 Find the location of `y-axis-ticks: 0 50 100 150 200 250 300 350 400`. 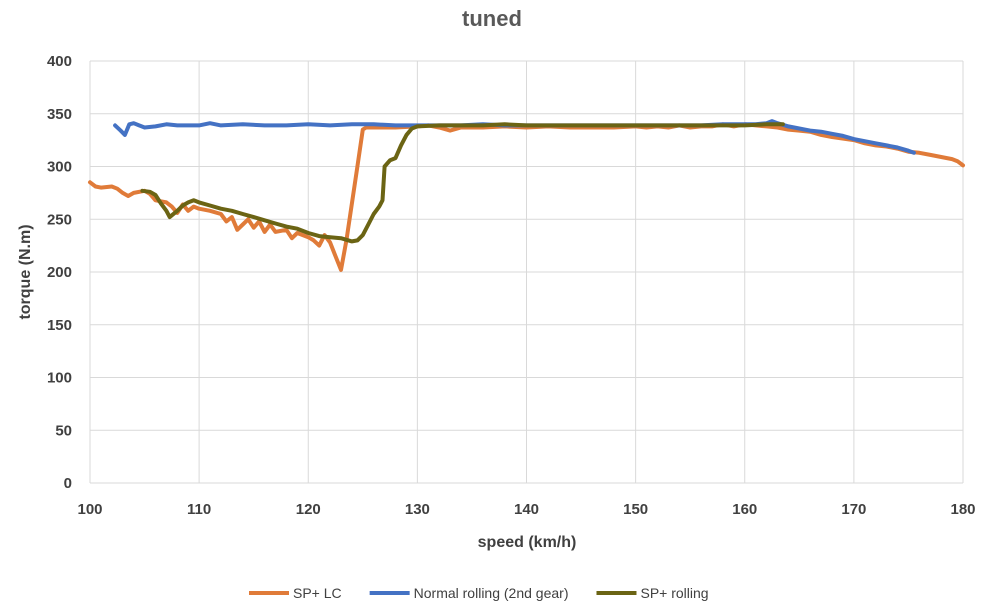

y-axis-ticks: 0 50 100 150 200 250 300 350 400 is located at coordinates (59, 272).